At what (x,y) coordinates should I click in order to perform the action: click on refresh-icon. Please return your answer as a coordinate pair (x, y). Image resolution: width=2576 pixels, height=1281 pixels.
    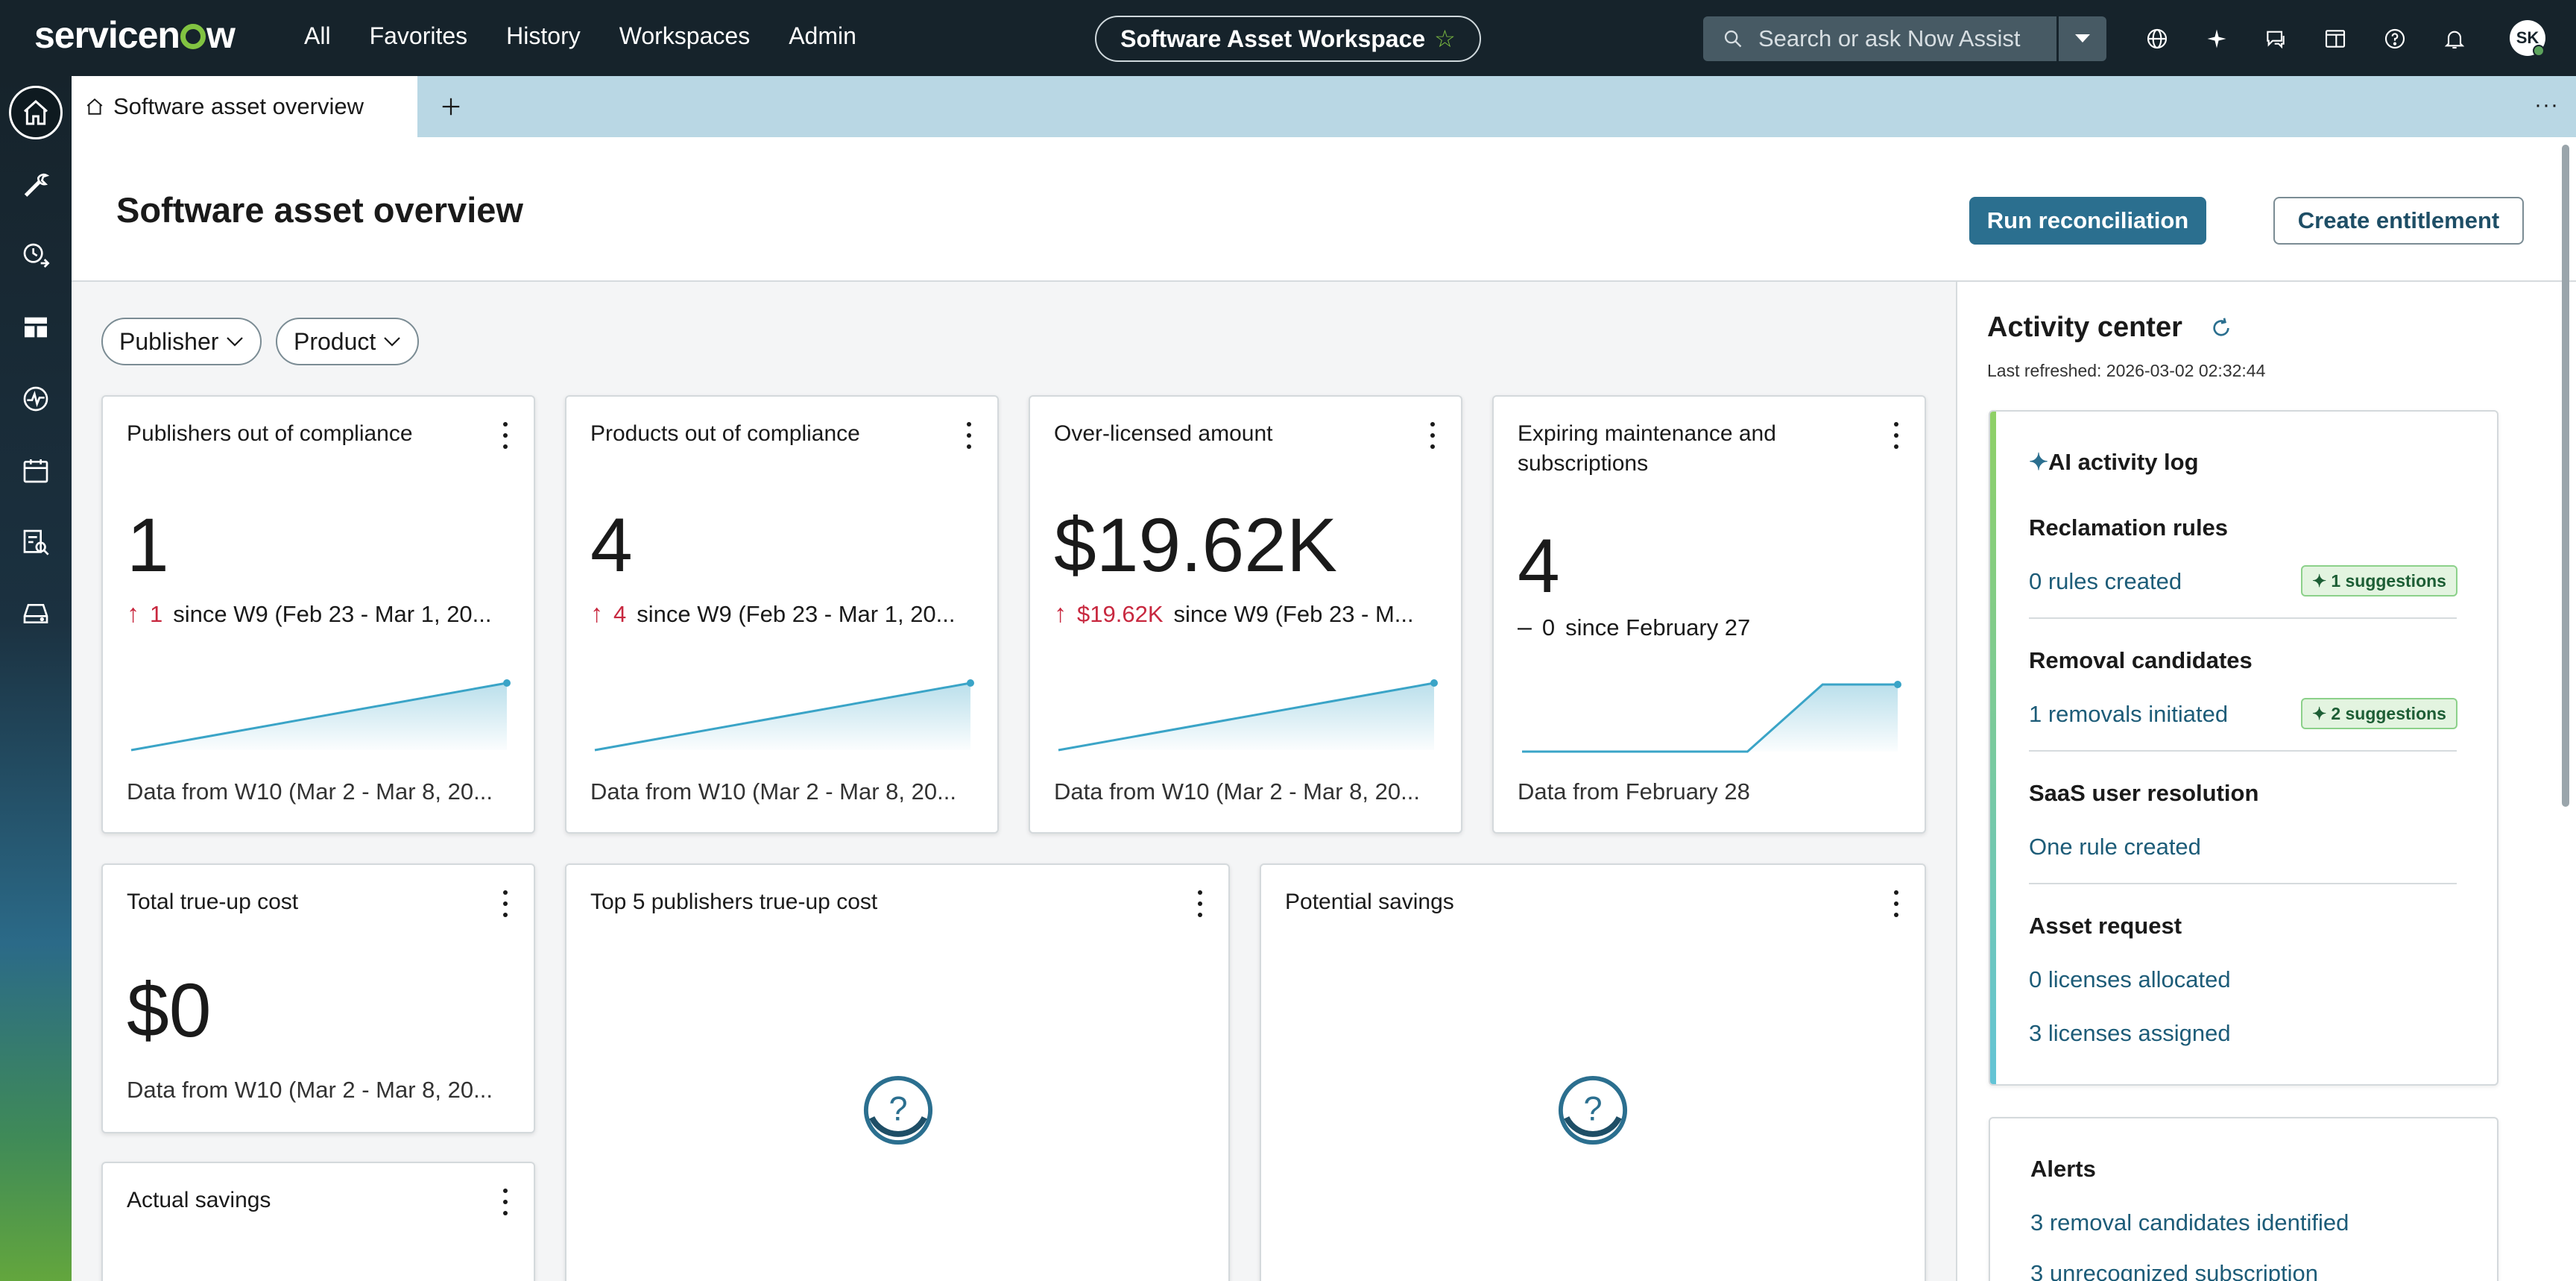
    Looking at the image, I should click on (2221, 328).